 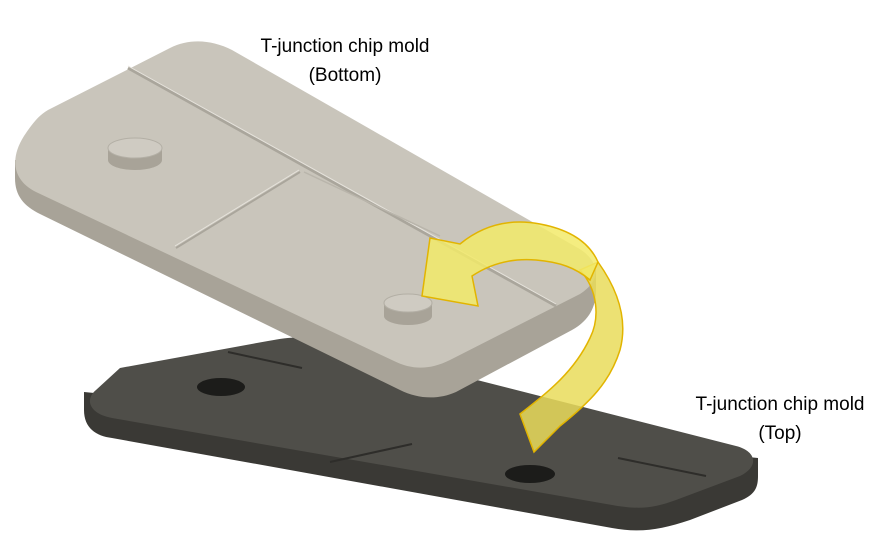 I want to click on top-mold-label-line2: (Top), so click(x=780, y=433).